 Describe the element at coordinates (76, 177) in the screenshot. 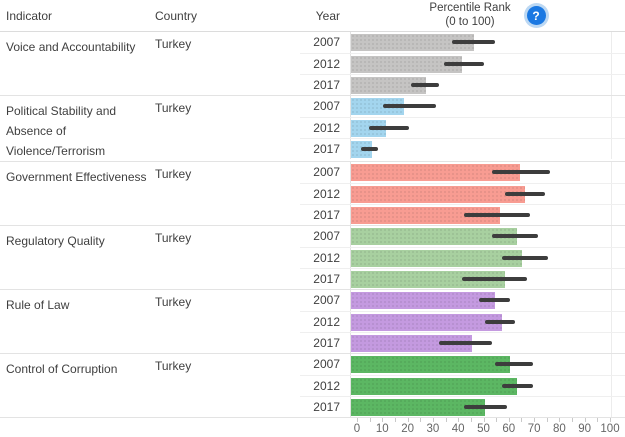

I see `indicator-label: Government Effectiveness` at that location.